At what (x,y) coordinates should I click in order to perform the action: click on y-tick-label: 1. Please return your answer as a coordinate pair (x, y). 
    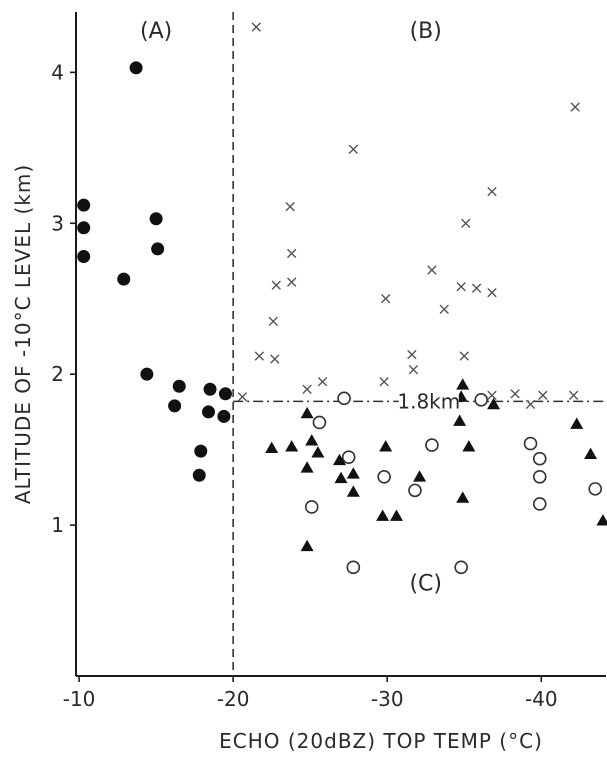
    Looking at the image, I should click on (57, 525).